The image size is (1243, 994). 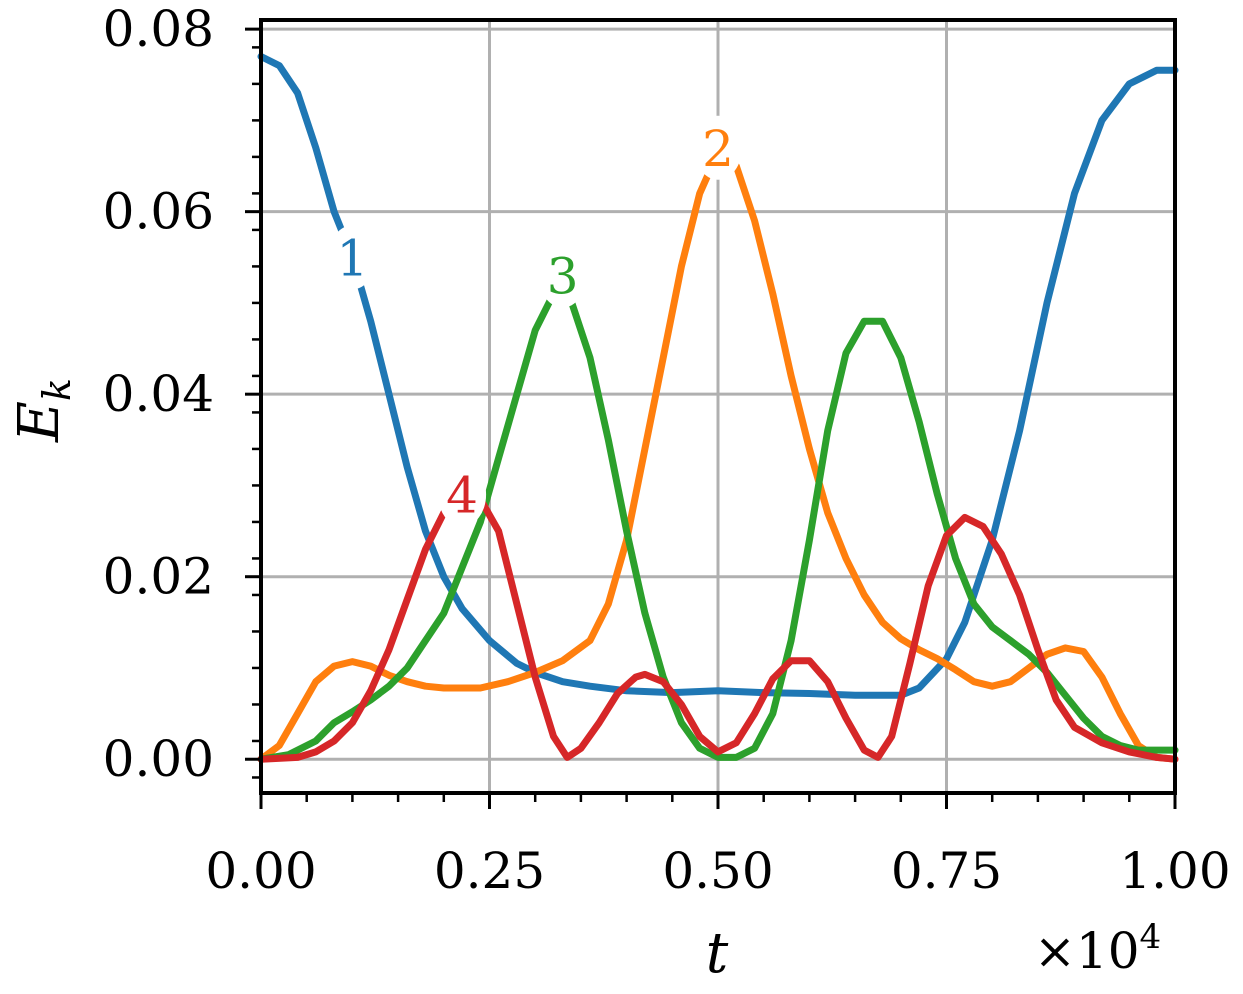 I want to click on x-tick-label-4: 1.00, so click(x=1174, y=871).